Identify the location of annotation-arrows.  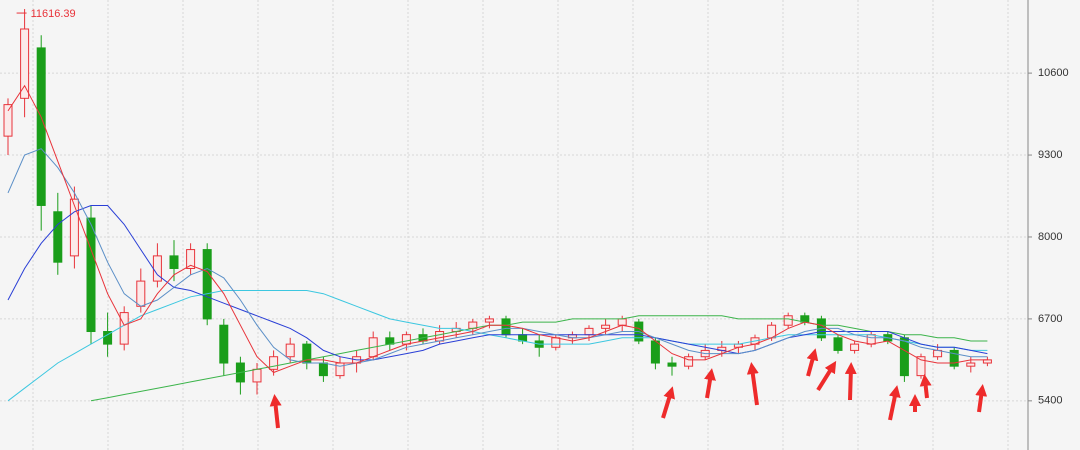
(628, 388).